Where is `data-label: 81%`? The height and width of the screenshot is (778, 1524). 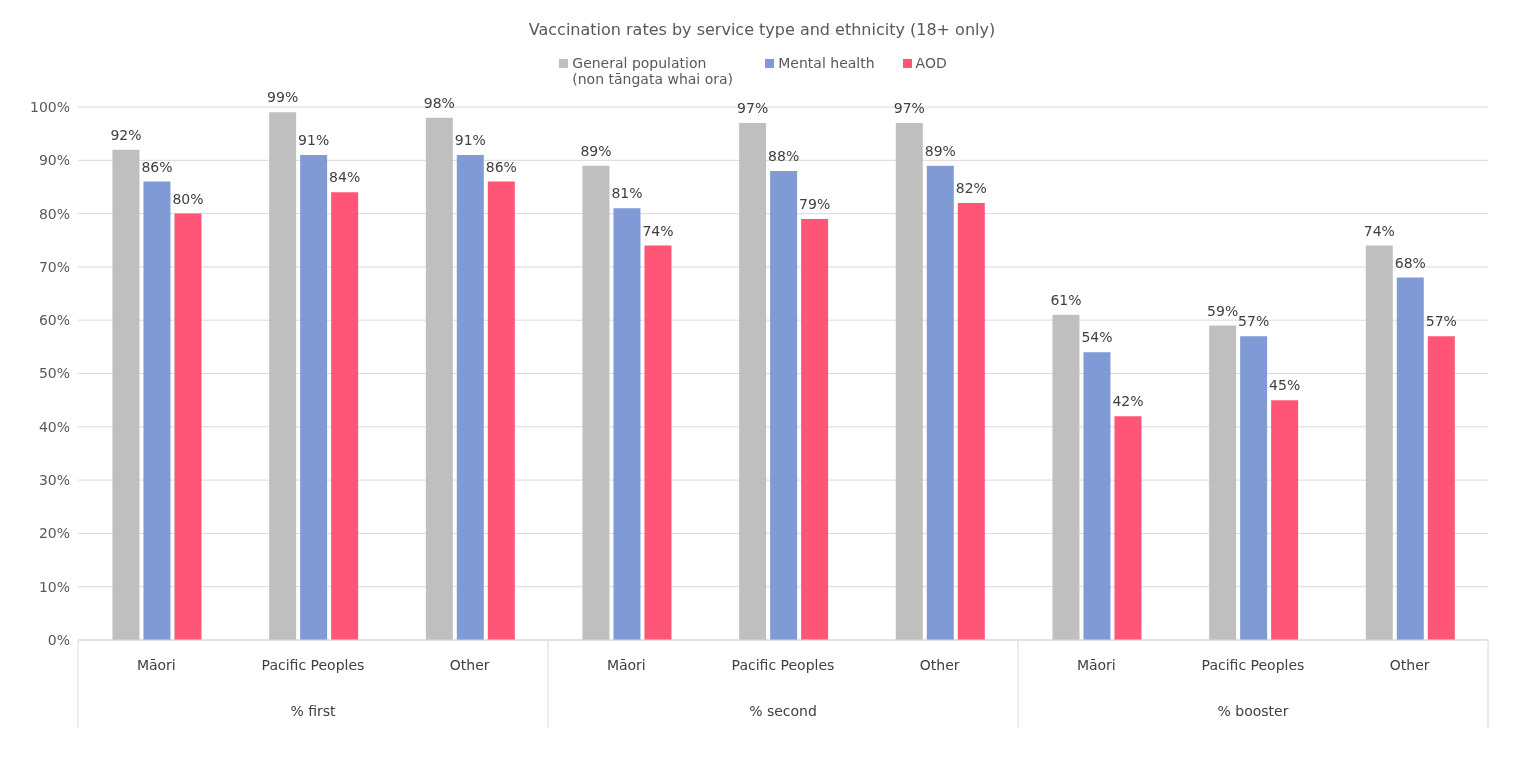 data-label: 81% is located at coordinates (627, 193).